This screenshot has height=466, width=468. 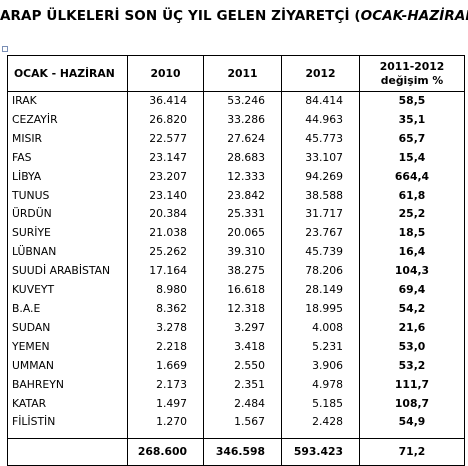 I want to click on value-2012-cell: 3.906, so click(x=320, y=366).